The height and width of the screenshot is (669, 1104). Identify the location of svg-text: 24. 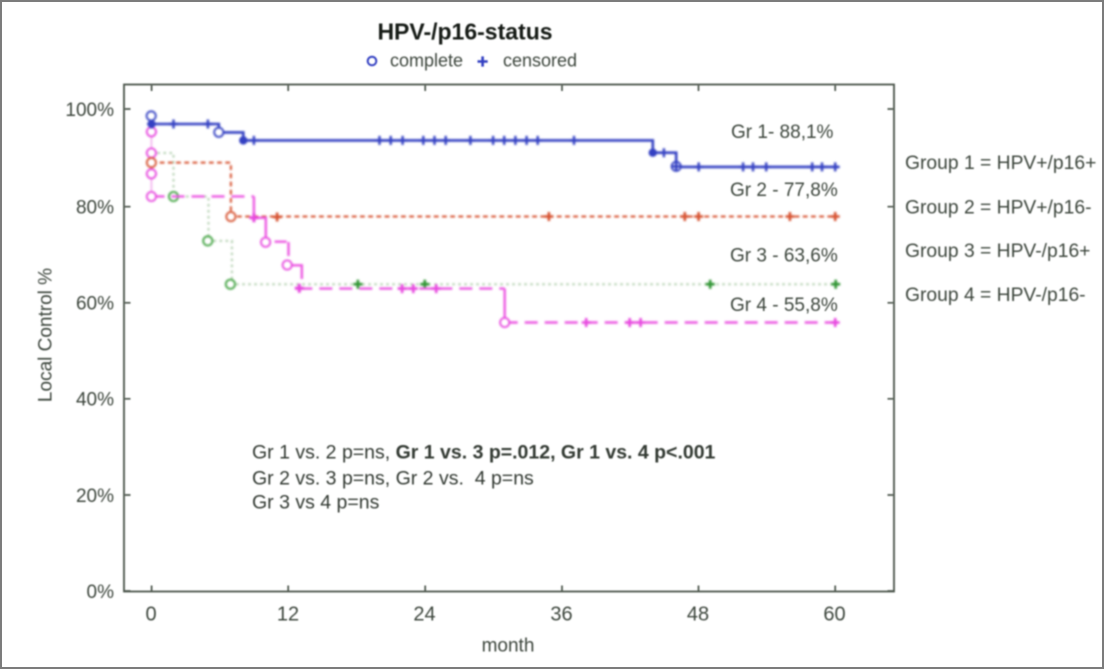
(424, 615).